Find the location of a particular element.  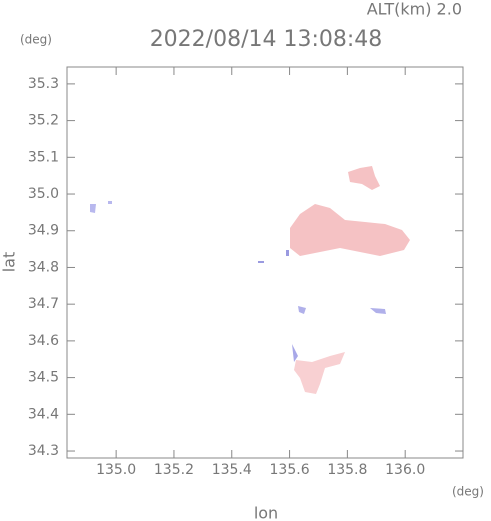

y-tick-label: 34.5 is located at coordinates (43, 378).